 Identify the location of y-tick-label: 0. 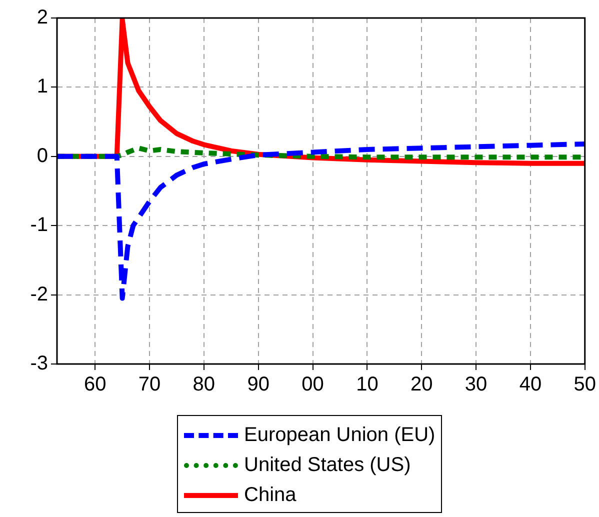
(42, 155).